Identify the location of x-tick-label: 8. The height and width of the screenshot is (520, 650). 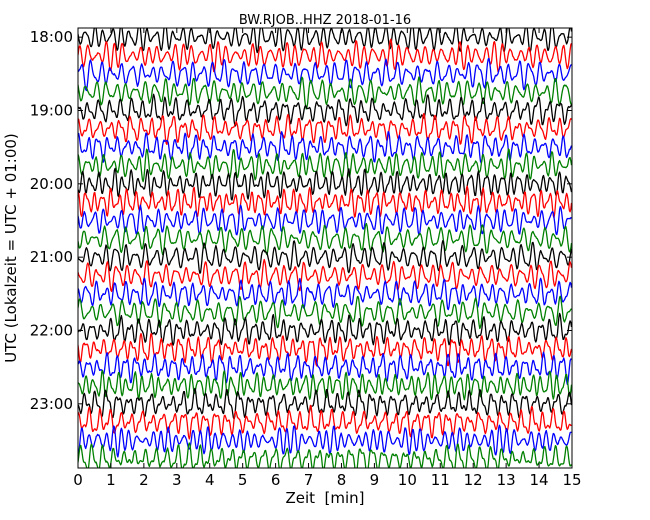
(342, 480).